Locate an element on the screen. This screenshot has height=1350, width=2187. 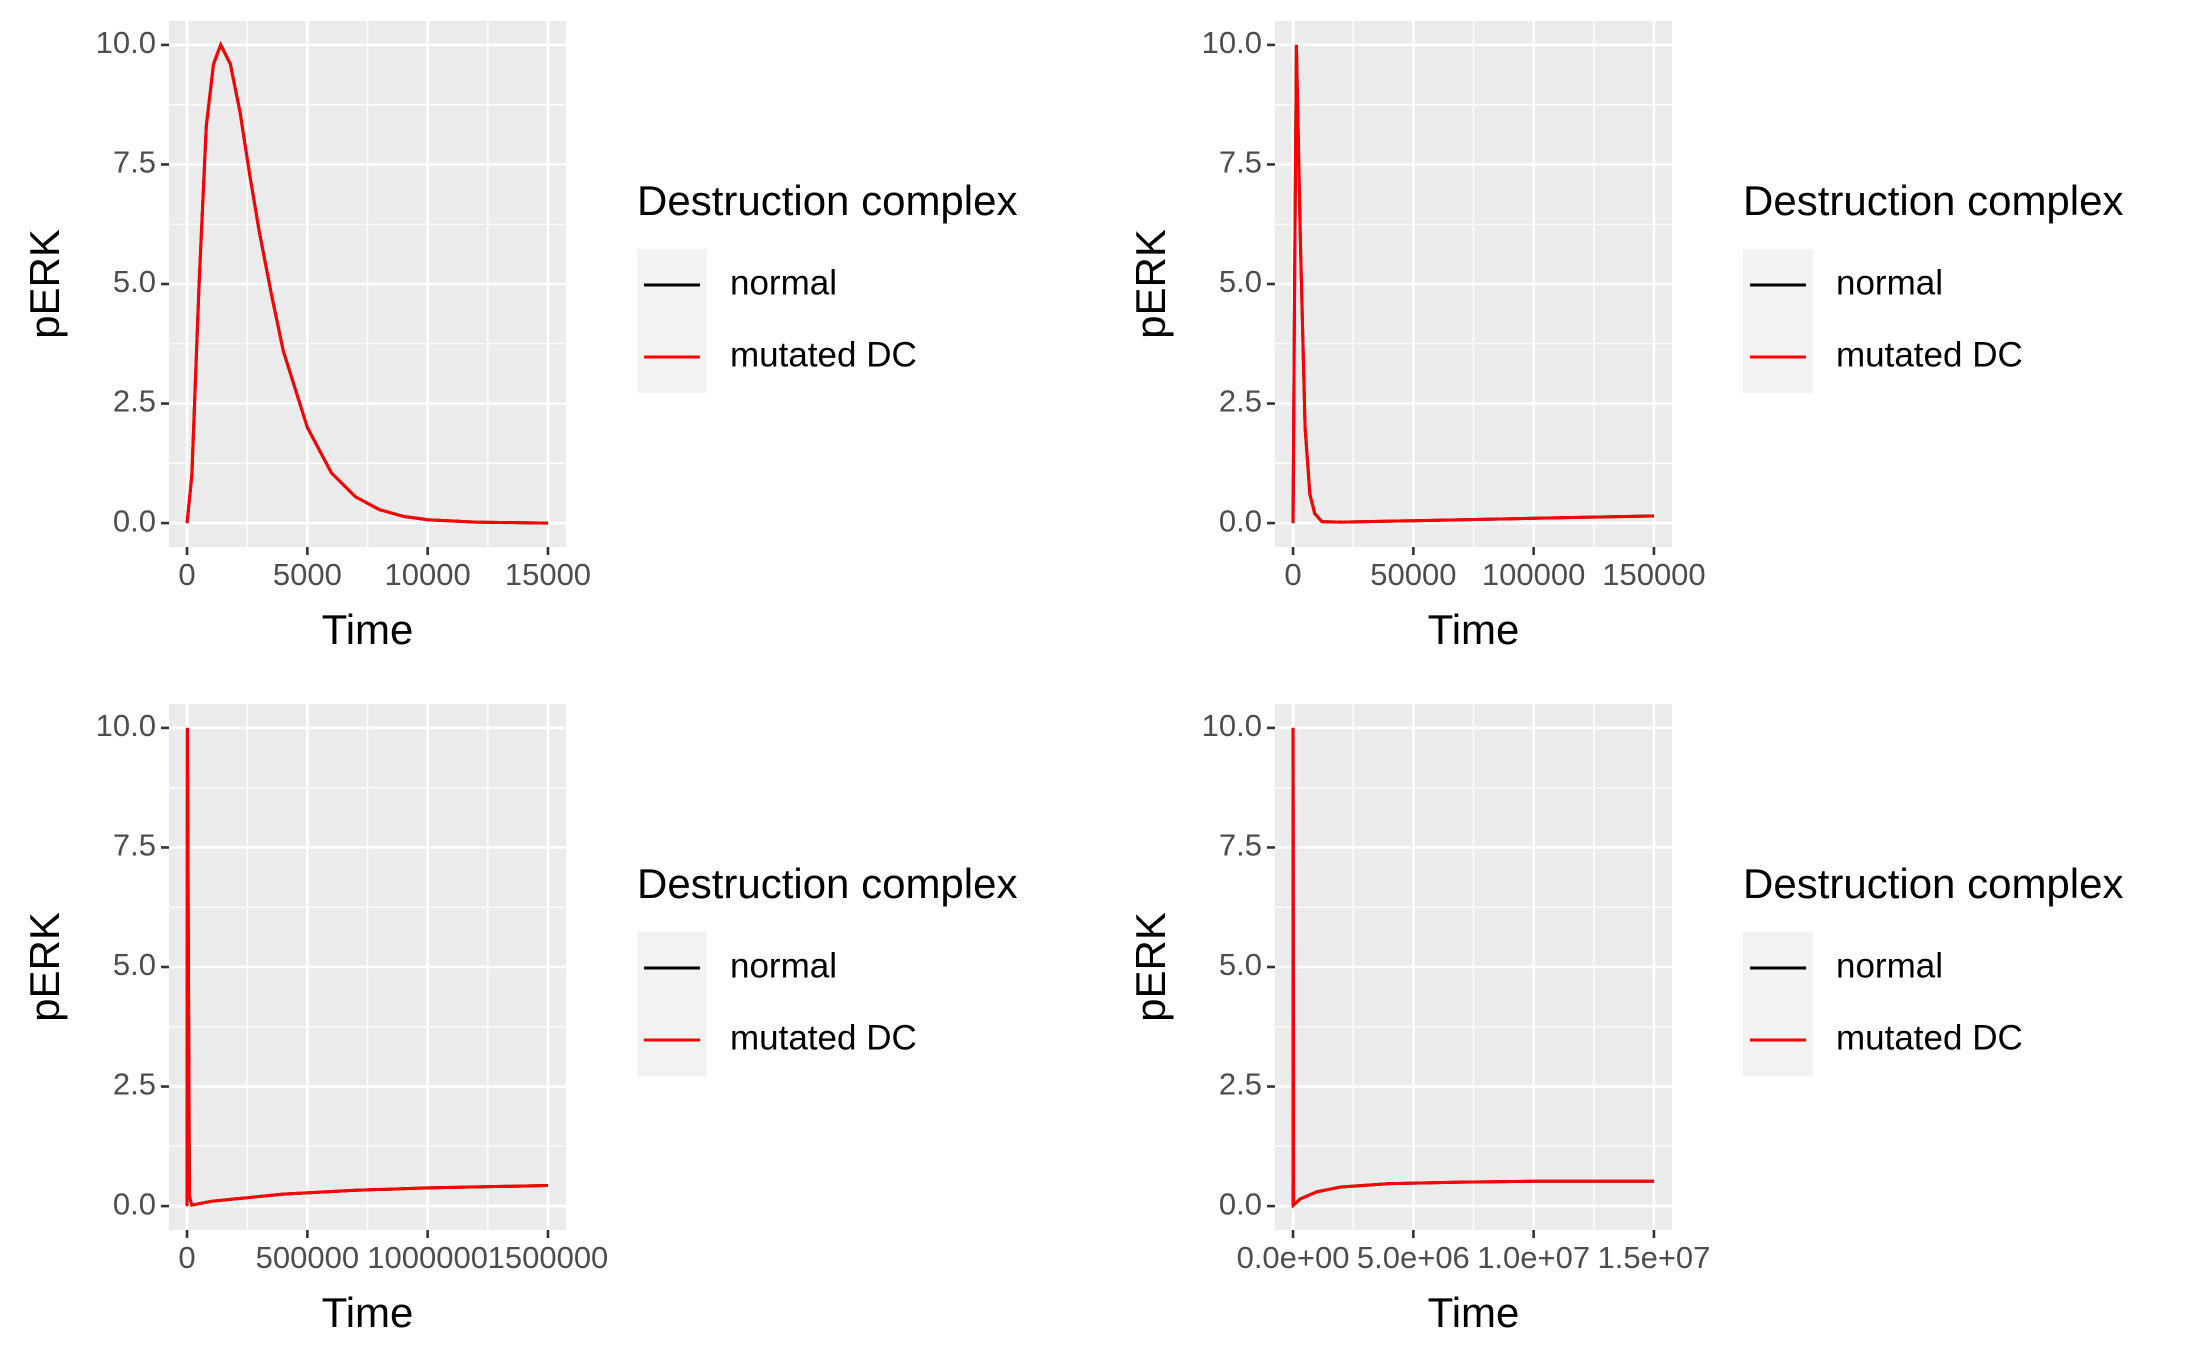
x-tick-label: 0.0e+00 is located at coordinates (1293, 1257).